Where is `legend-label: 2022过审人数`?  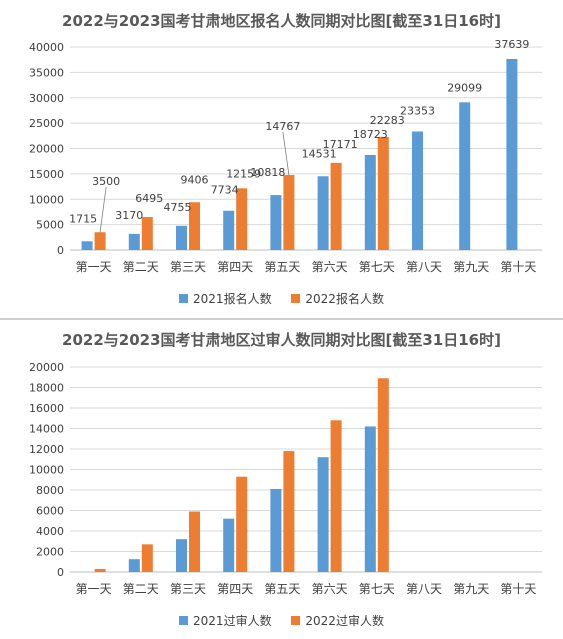 legend-label: 2022过审人数 is located at coordinates (344, 621).